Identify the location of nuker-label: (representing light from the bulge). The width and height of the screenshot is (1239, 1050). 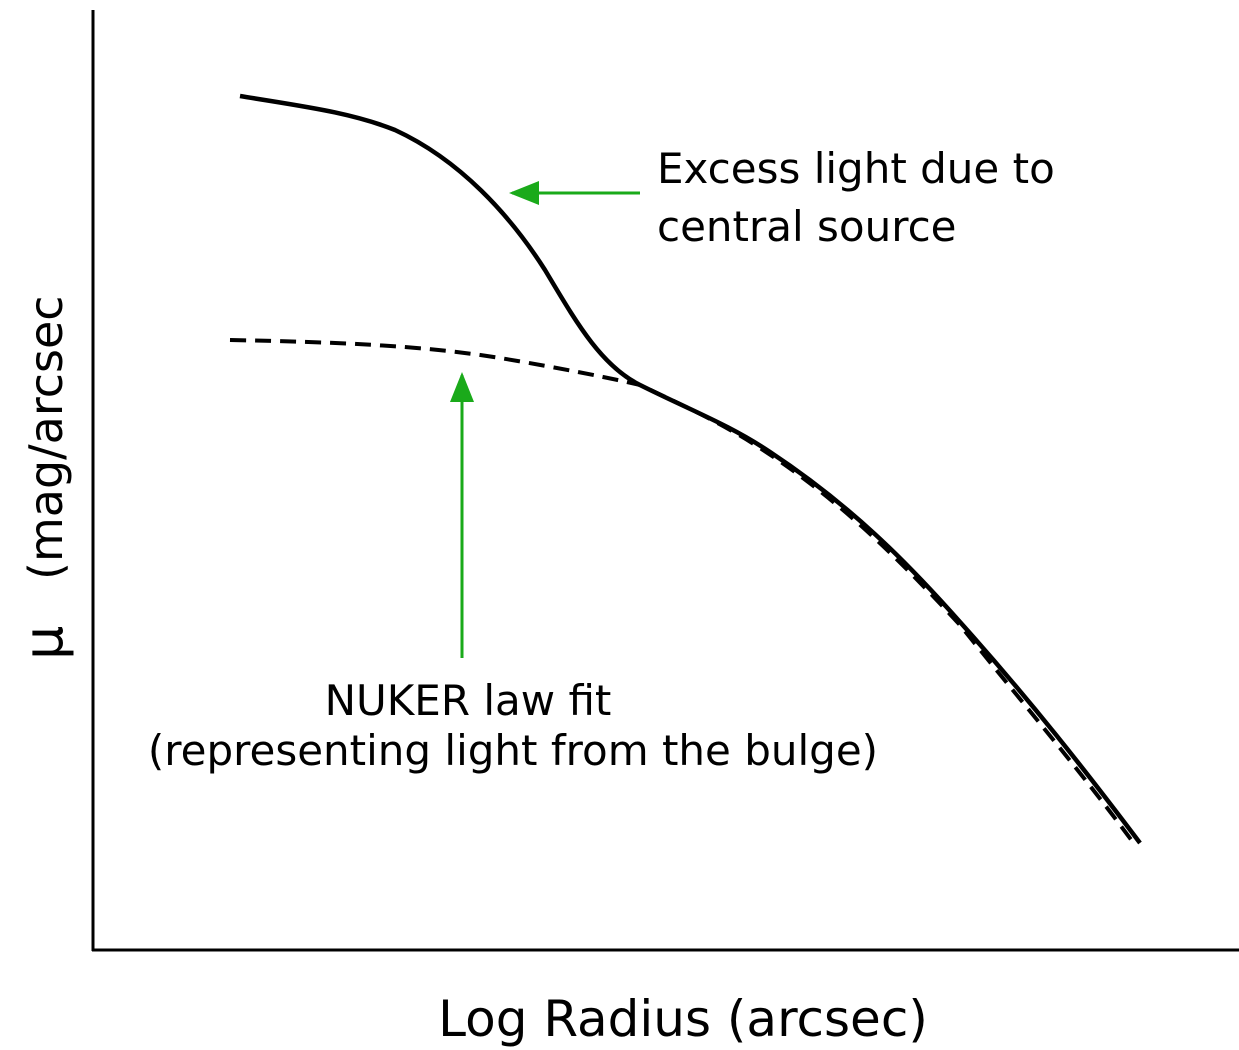
(513, 750).